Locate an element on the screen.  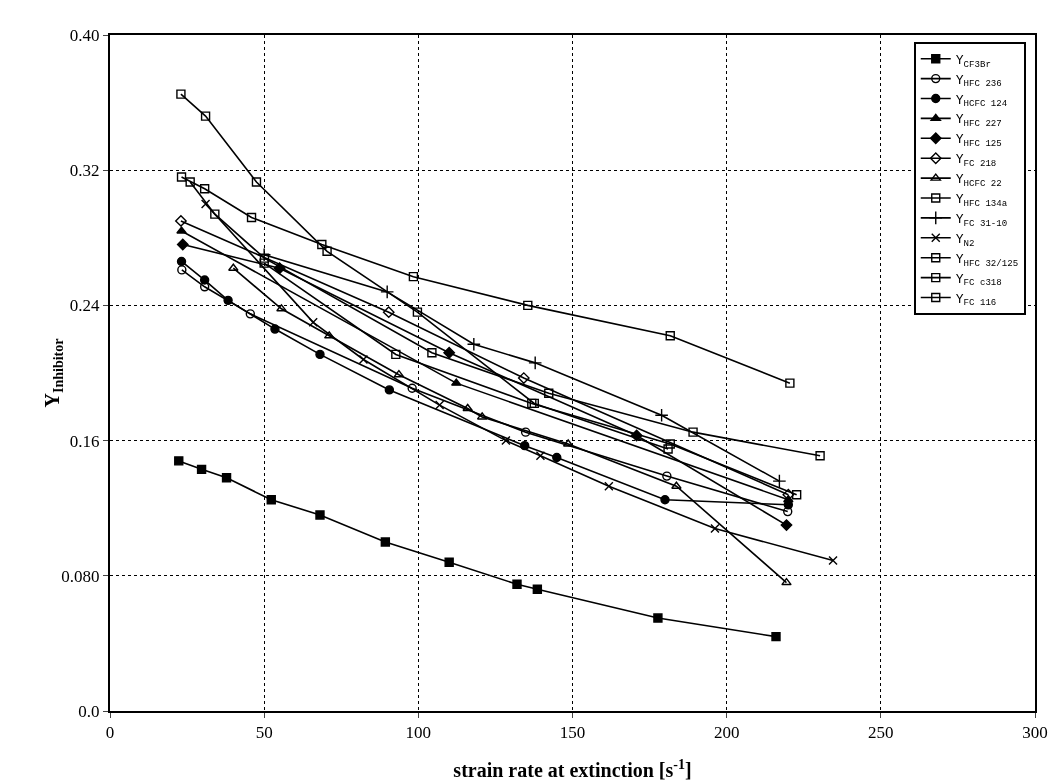
x-axis-title: strain rate at extinction [s$^{-1}$] is located at coordinates (572, 768).